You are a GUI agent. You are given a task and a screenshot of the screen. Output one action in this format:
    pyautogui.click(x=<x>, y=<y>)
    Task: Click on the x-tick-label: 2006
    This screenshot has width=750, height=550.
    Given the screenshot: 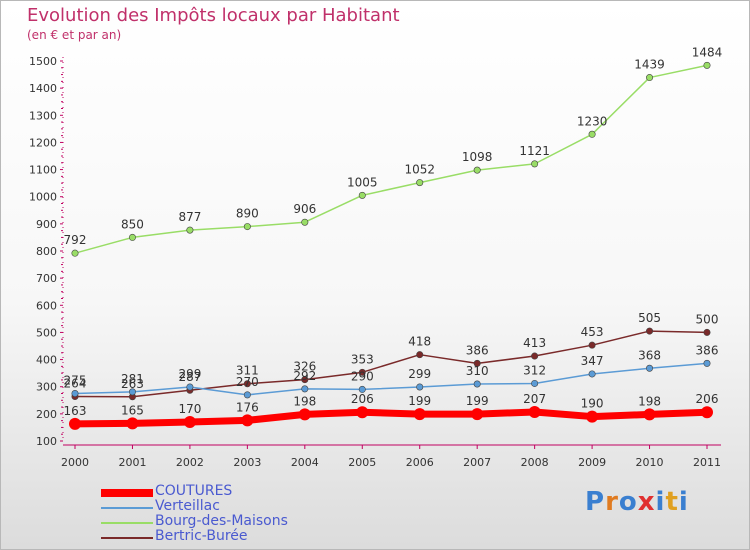 What is the action you would take?
    pyautogui.click(x=420, y=462)
    